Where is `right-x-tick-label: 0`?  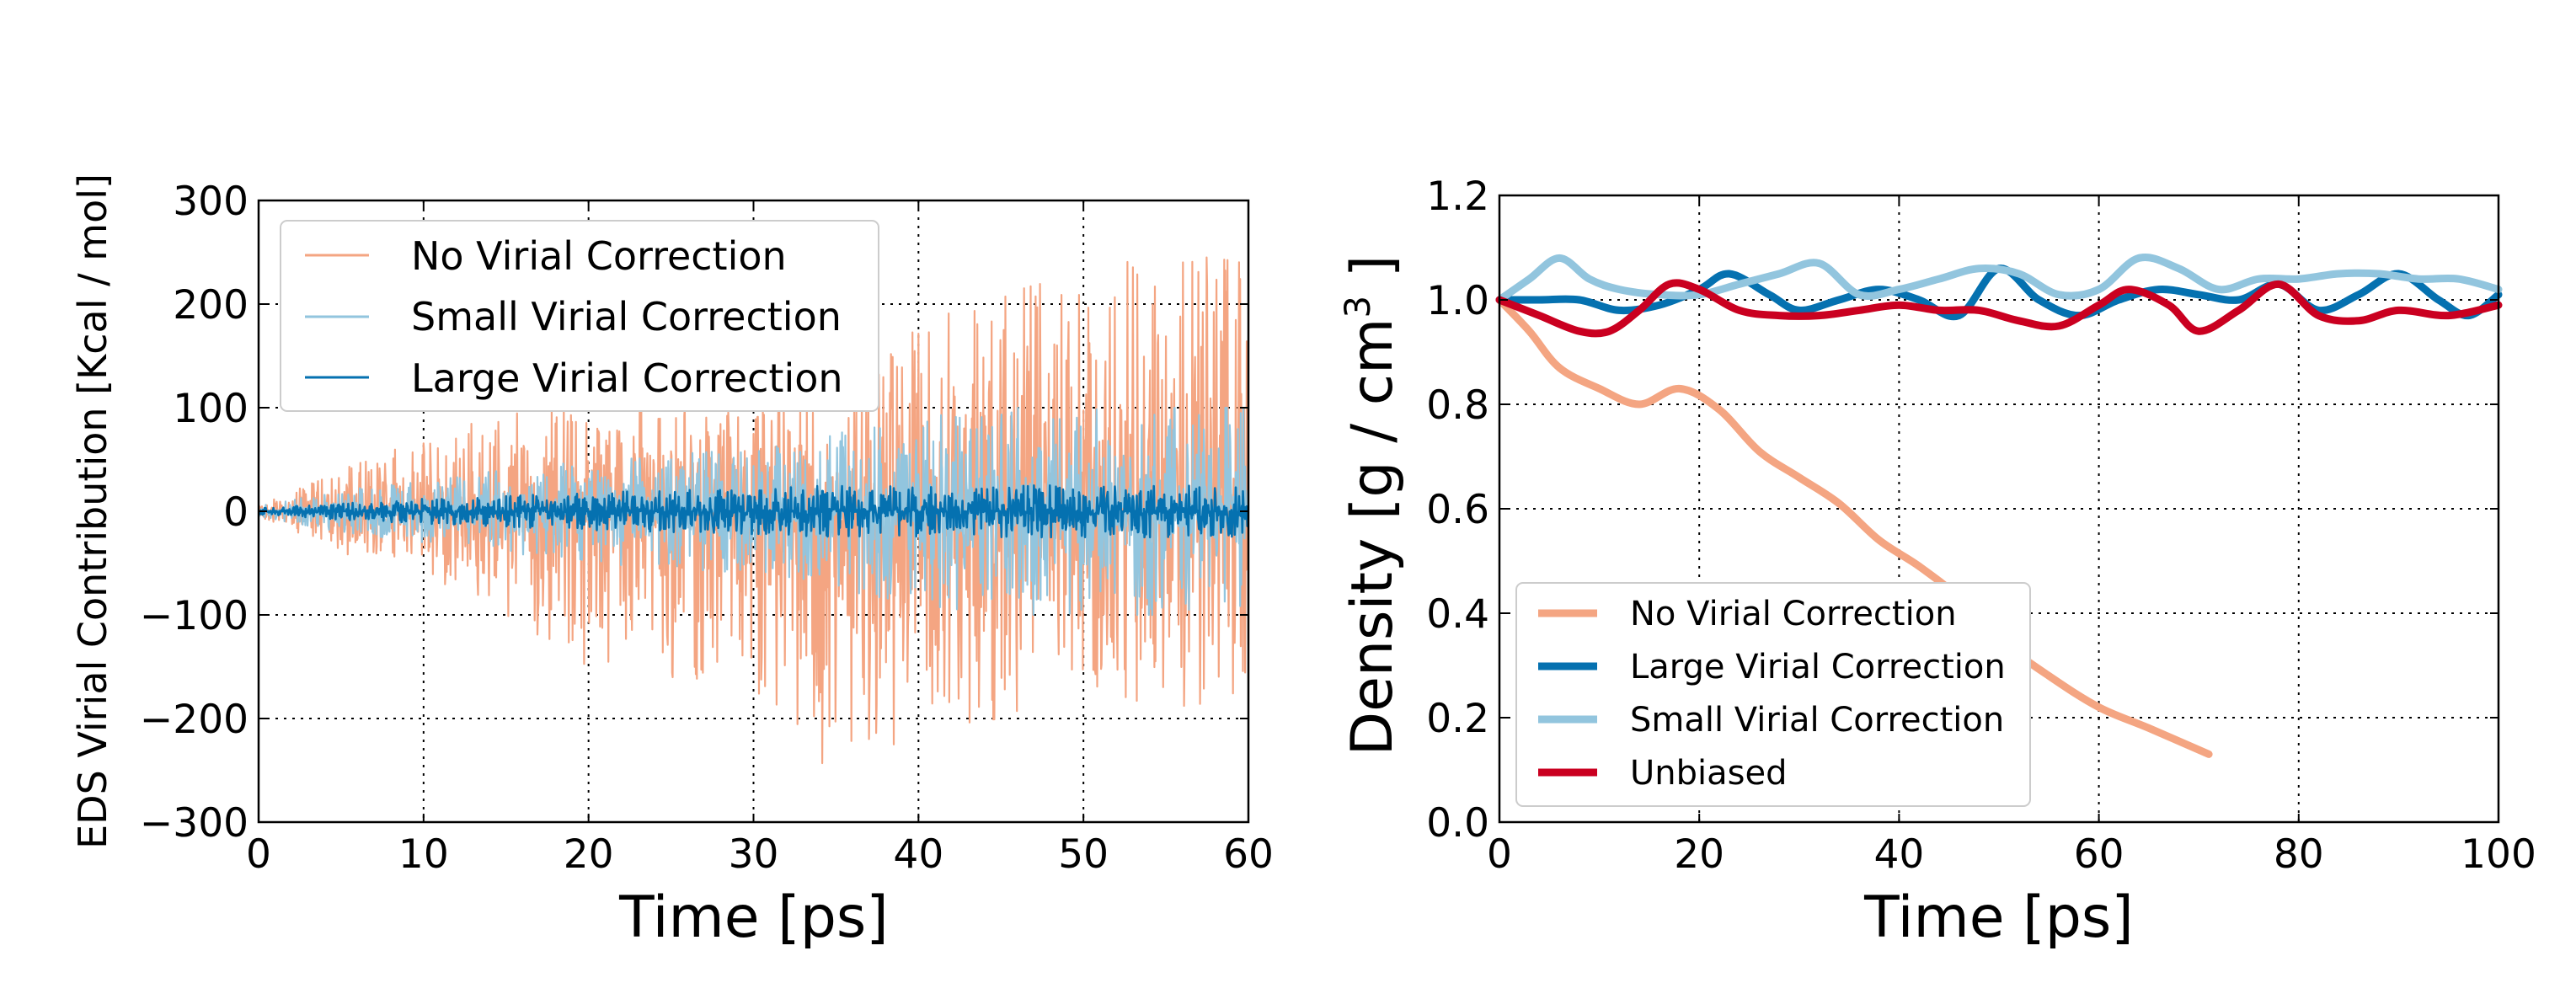 right-x-tick-label: 0 is located at coordinates (1499, 854).